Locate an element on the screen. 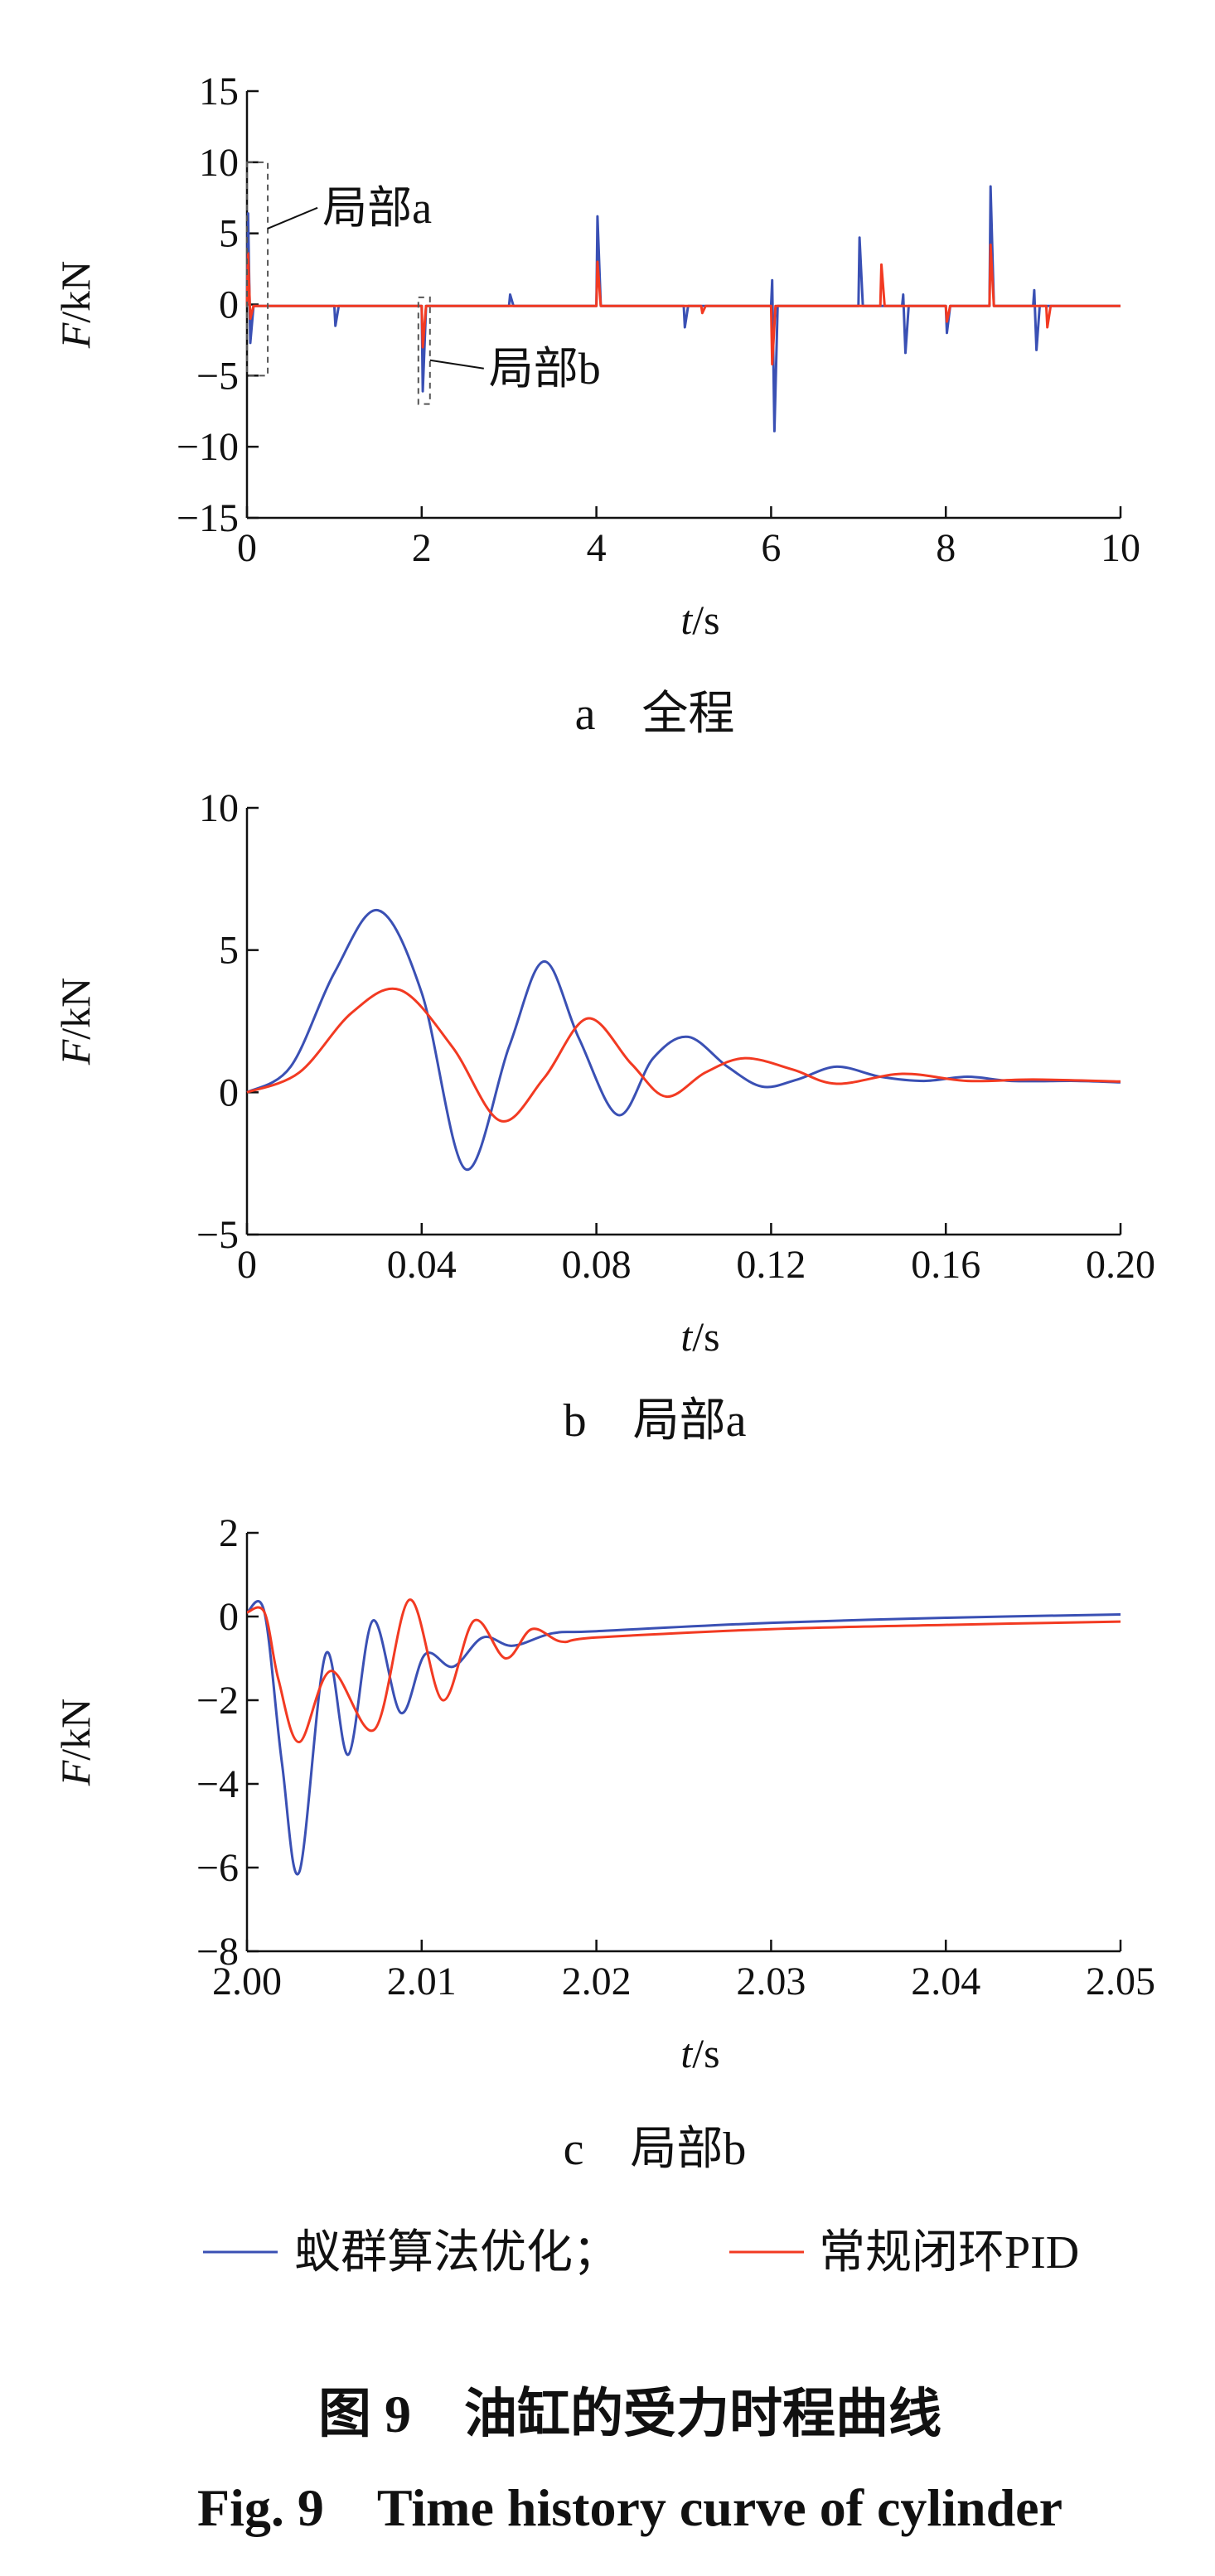 The height and width of the screenshot is (2576, 1215). callout-leader-b is located at coordinates (456, 364).